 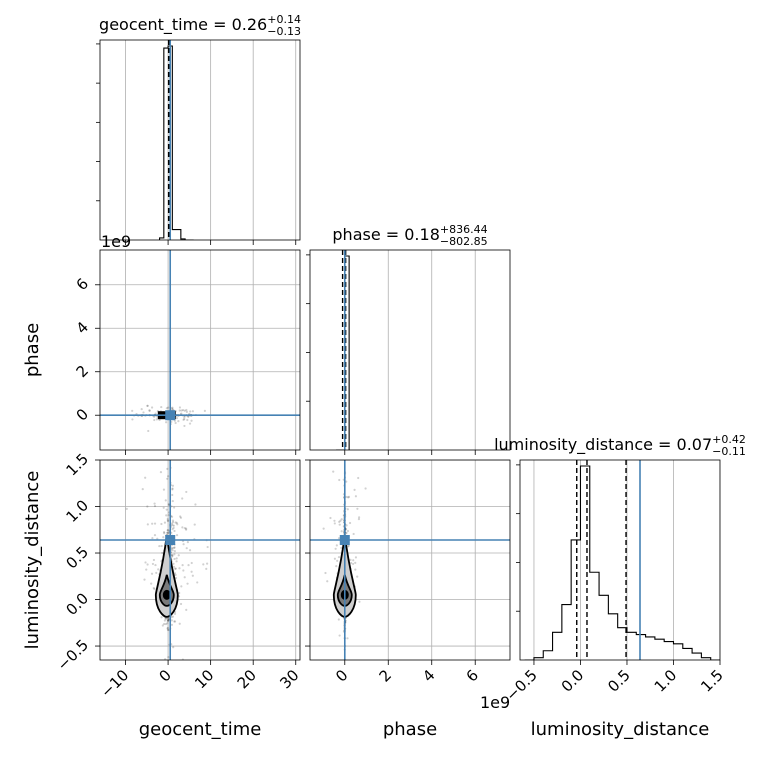 I want to click on x-axis-geocent_time-row0, so click(x=211, y=242).